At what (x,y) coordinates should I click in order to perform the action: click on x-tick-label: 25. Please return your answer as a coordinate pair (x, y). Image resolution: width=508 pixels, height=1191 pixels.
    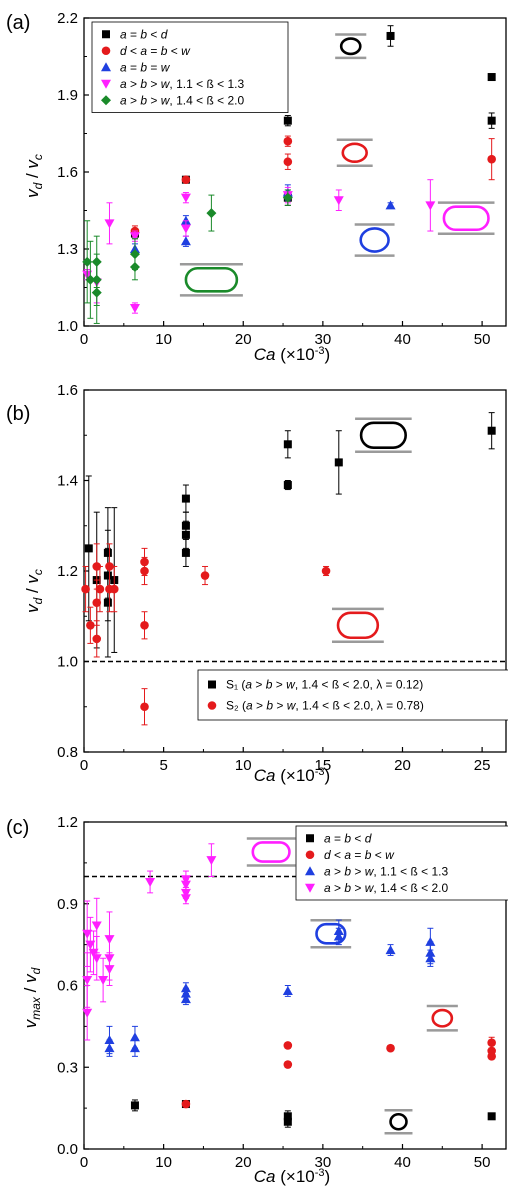
    Looking at the image, I should click on (482, 765).